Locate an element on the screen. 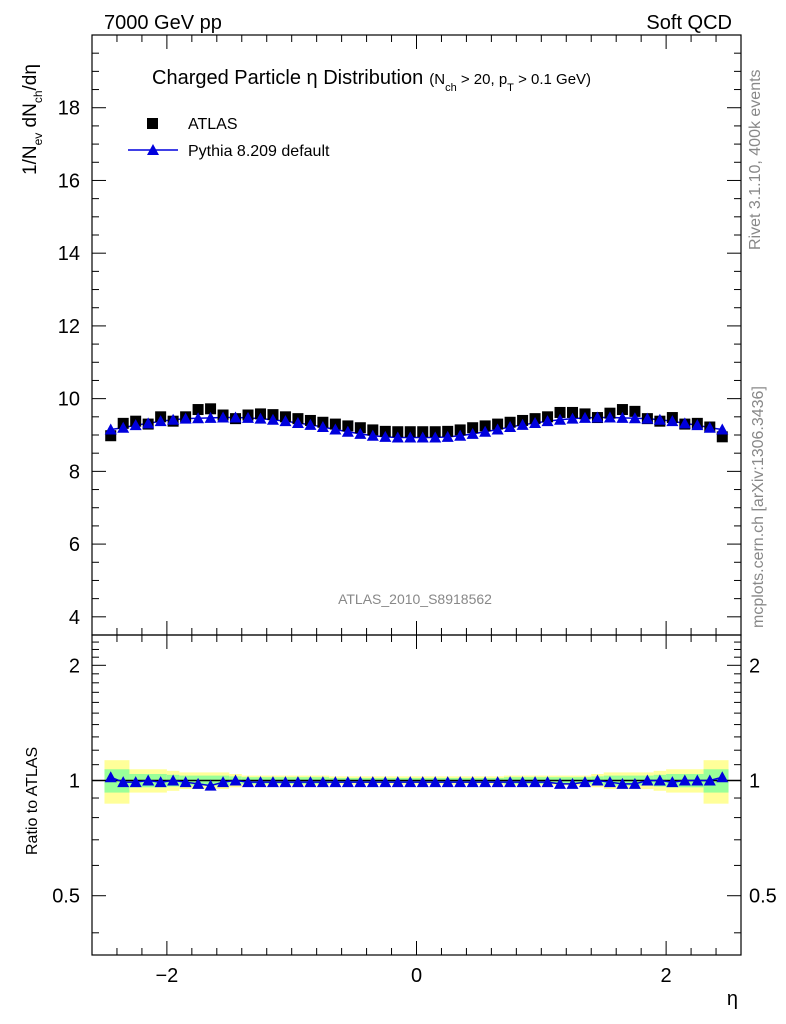 Image resolution: width=786 pixels, height=1024 pixels. legend-atlas-label: ATLAS is located at coordinates (213, 124).